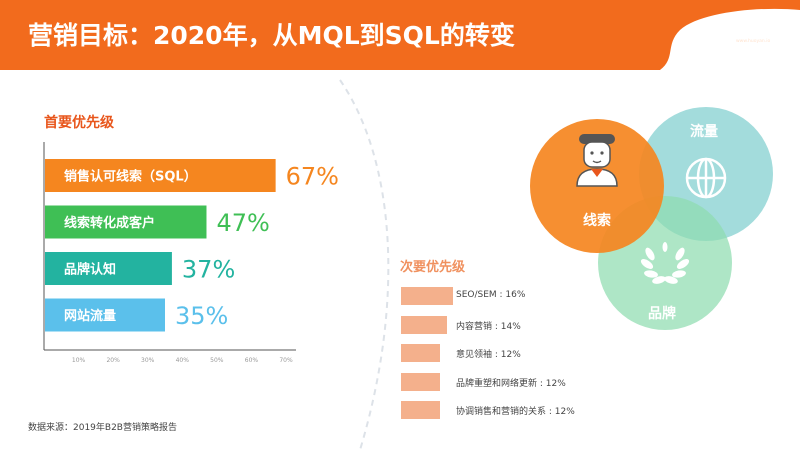  Describe the element at coordinates (704, 132) in the screenshot. I see `venn-traffic-label: 流量` at that location.